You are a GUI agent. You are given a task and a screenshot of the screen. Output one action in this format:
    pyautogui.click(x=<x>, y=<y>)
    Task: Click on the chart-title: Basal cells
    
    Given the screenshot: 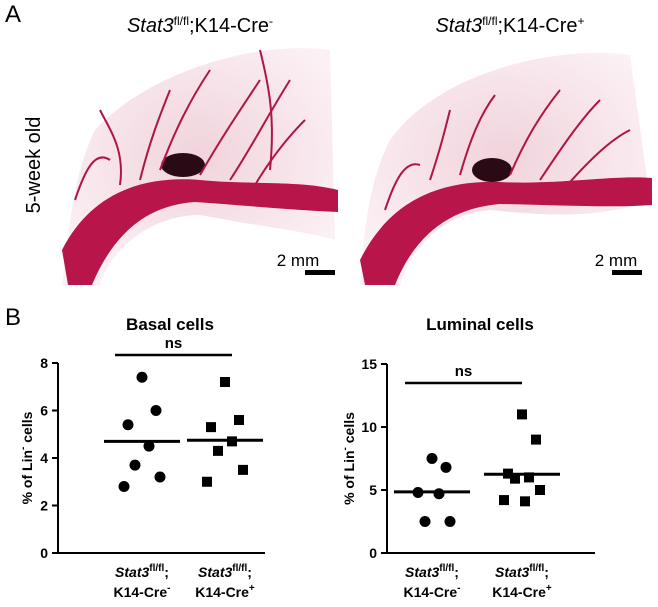 What is the action you would take?
    pyautogui.click(x=170, y=324)
    